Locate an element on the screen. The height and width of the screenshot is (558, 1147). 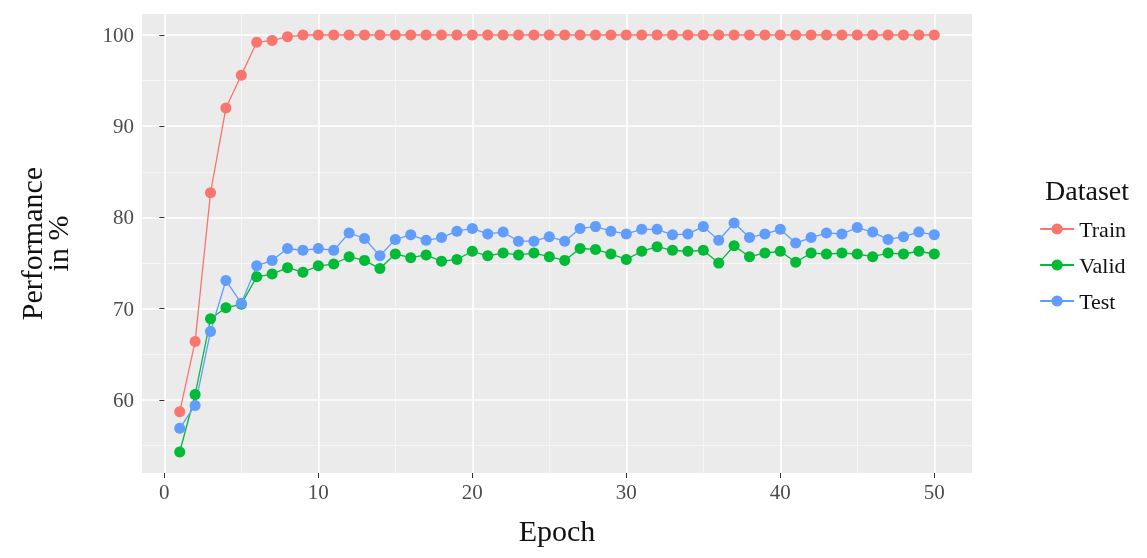
x-axis-title: Epoch is located at coordinates (557, 530).